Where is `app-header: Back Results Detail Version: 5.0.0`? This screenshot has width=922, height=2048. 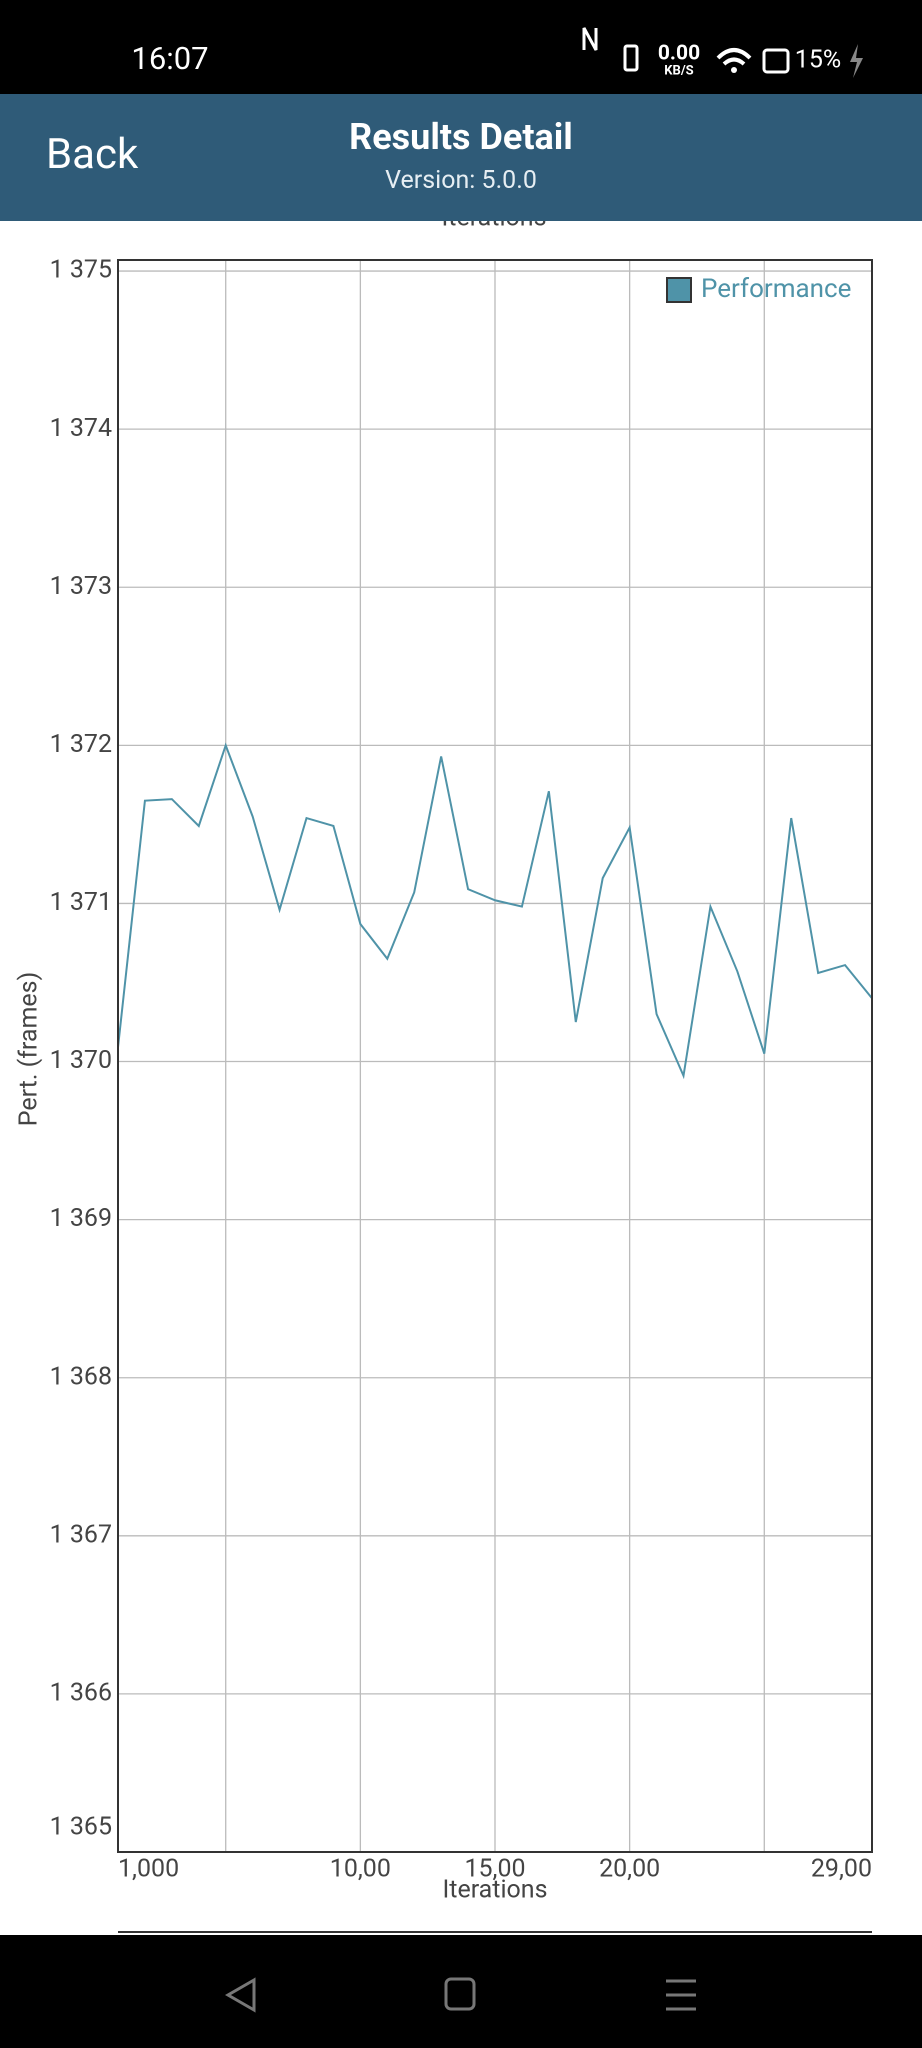 app-header: Back Results Detail Version: 5.0.0 is located at coordinates (461, 157).